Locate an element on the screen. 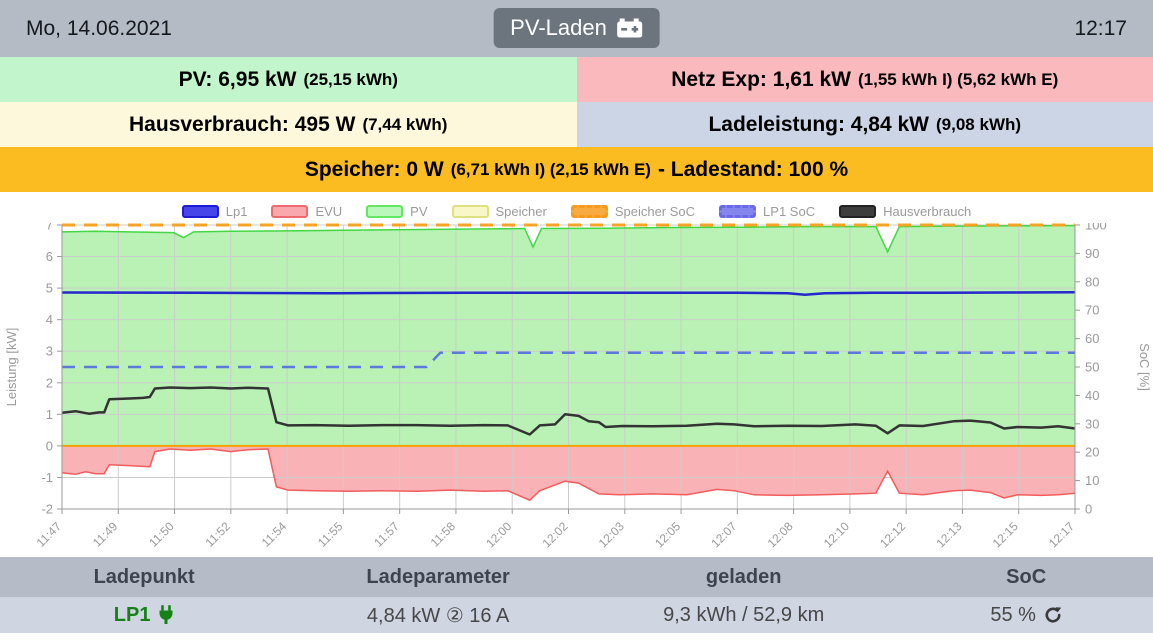 Image resolution: width=1153 pixels, height=642 pixels. house-energy: (7,44 kWh) is located at coordinates (405, 124).